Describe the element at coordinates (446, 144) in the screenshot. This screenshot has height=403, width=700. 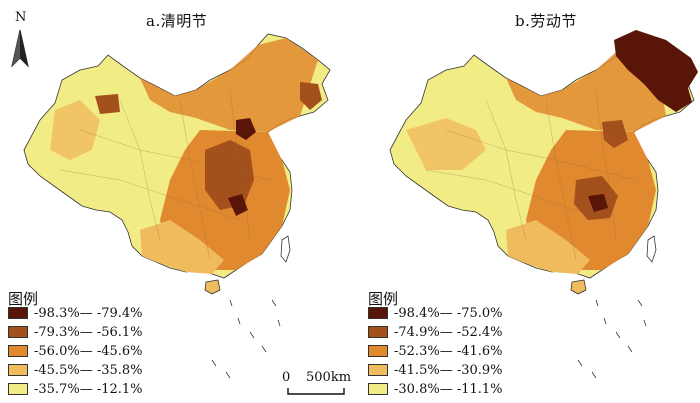
I see `region-west-b` at that location.